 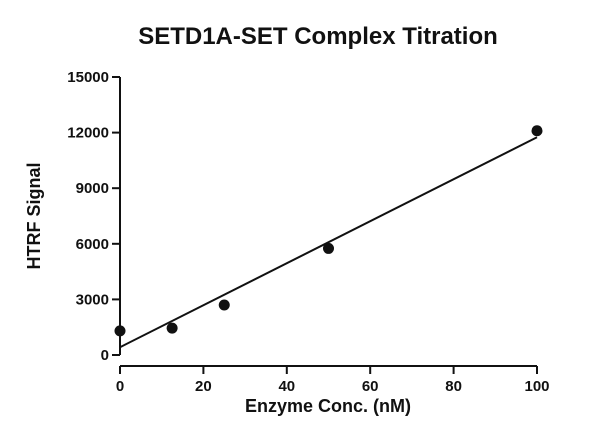 What do you see at coordinates (203, 386) in the screenshot?
I see `x-tick-label: 20` at bounding box center [203, 386].